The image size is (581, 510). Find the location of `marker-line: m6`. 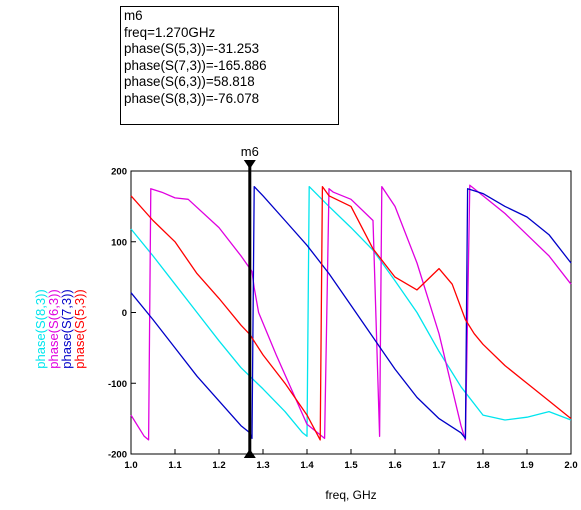

marker-line: m6 is located at coordinates (133, 15).